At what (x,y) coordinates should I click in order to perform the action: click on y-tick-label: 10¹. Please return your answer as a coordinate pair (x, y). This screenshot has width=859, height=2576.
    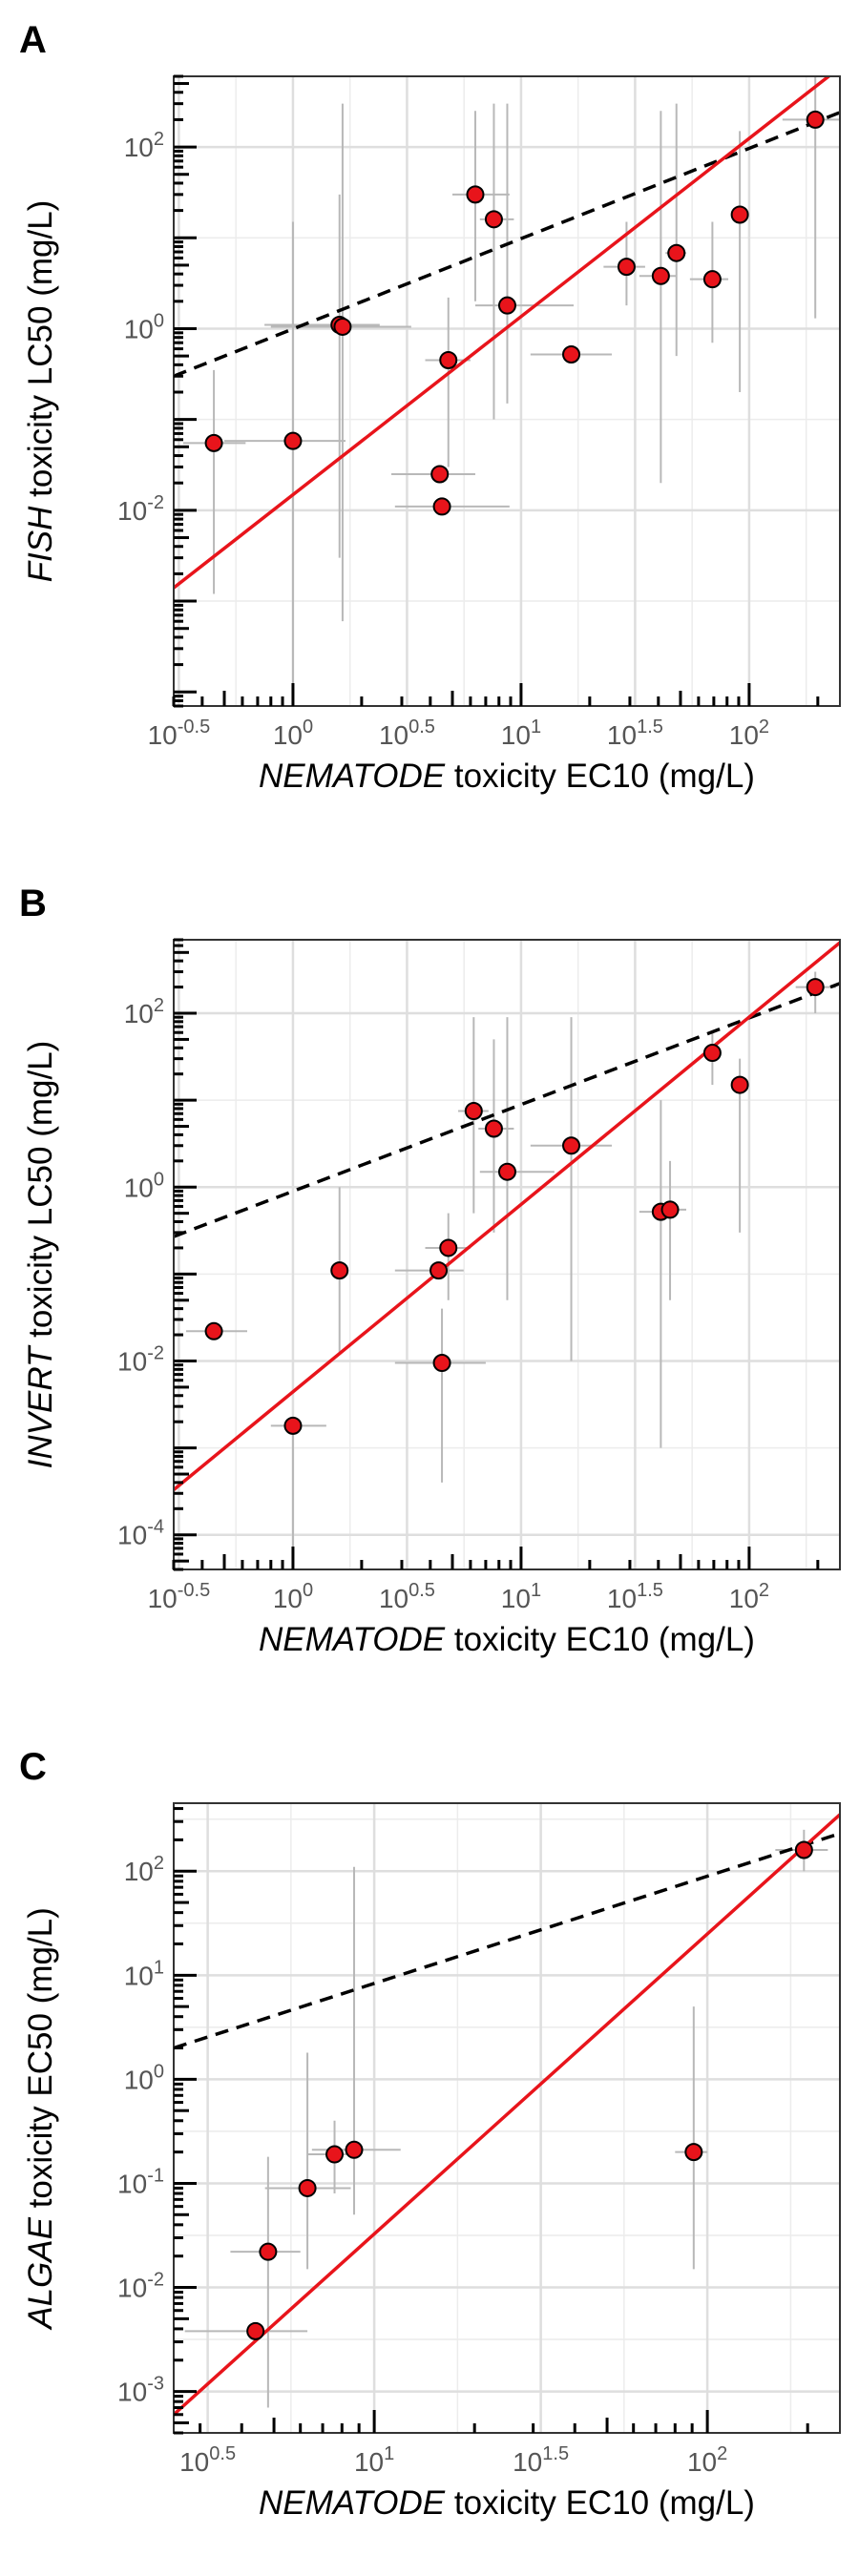
    Looking at the image, I should click on (144, 1973).